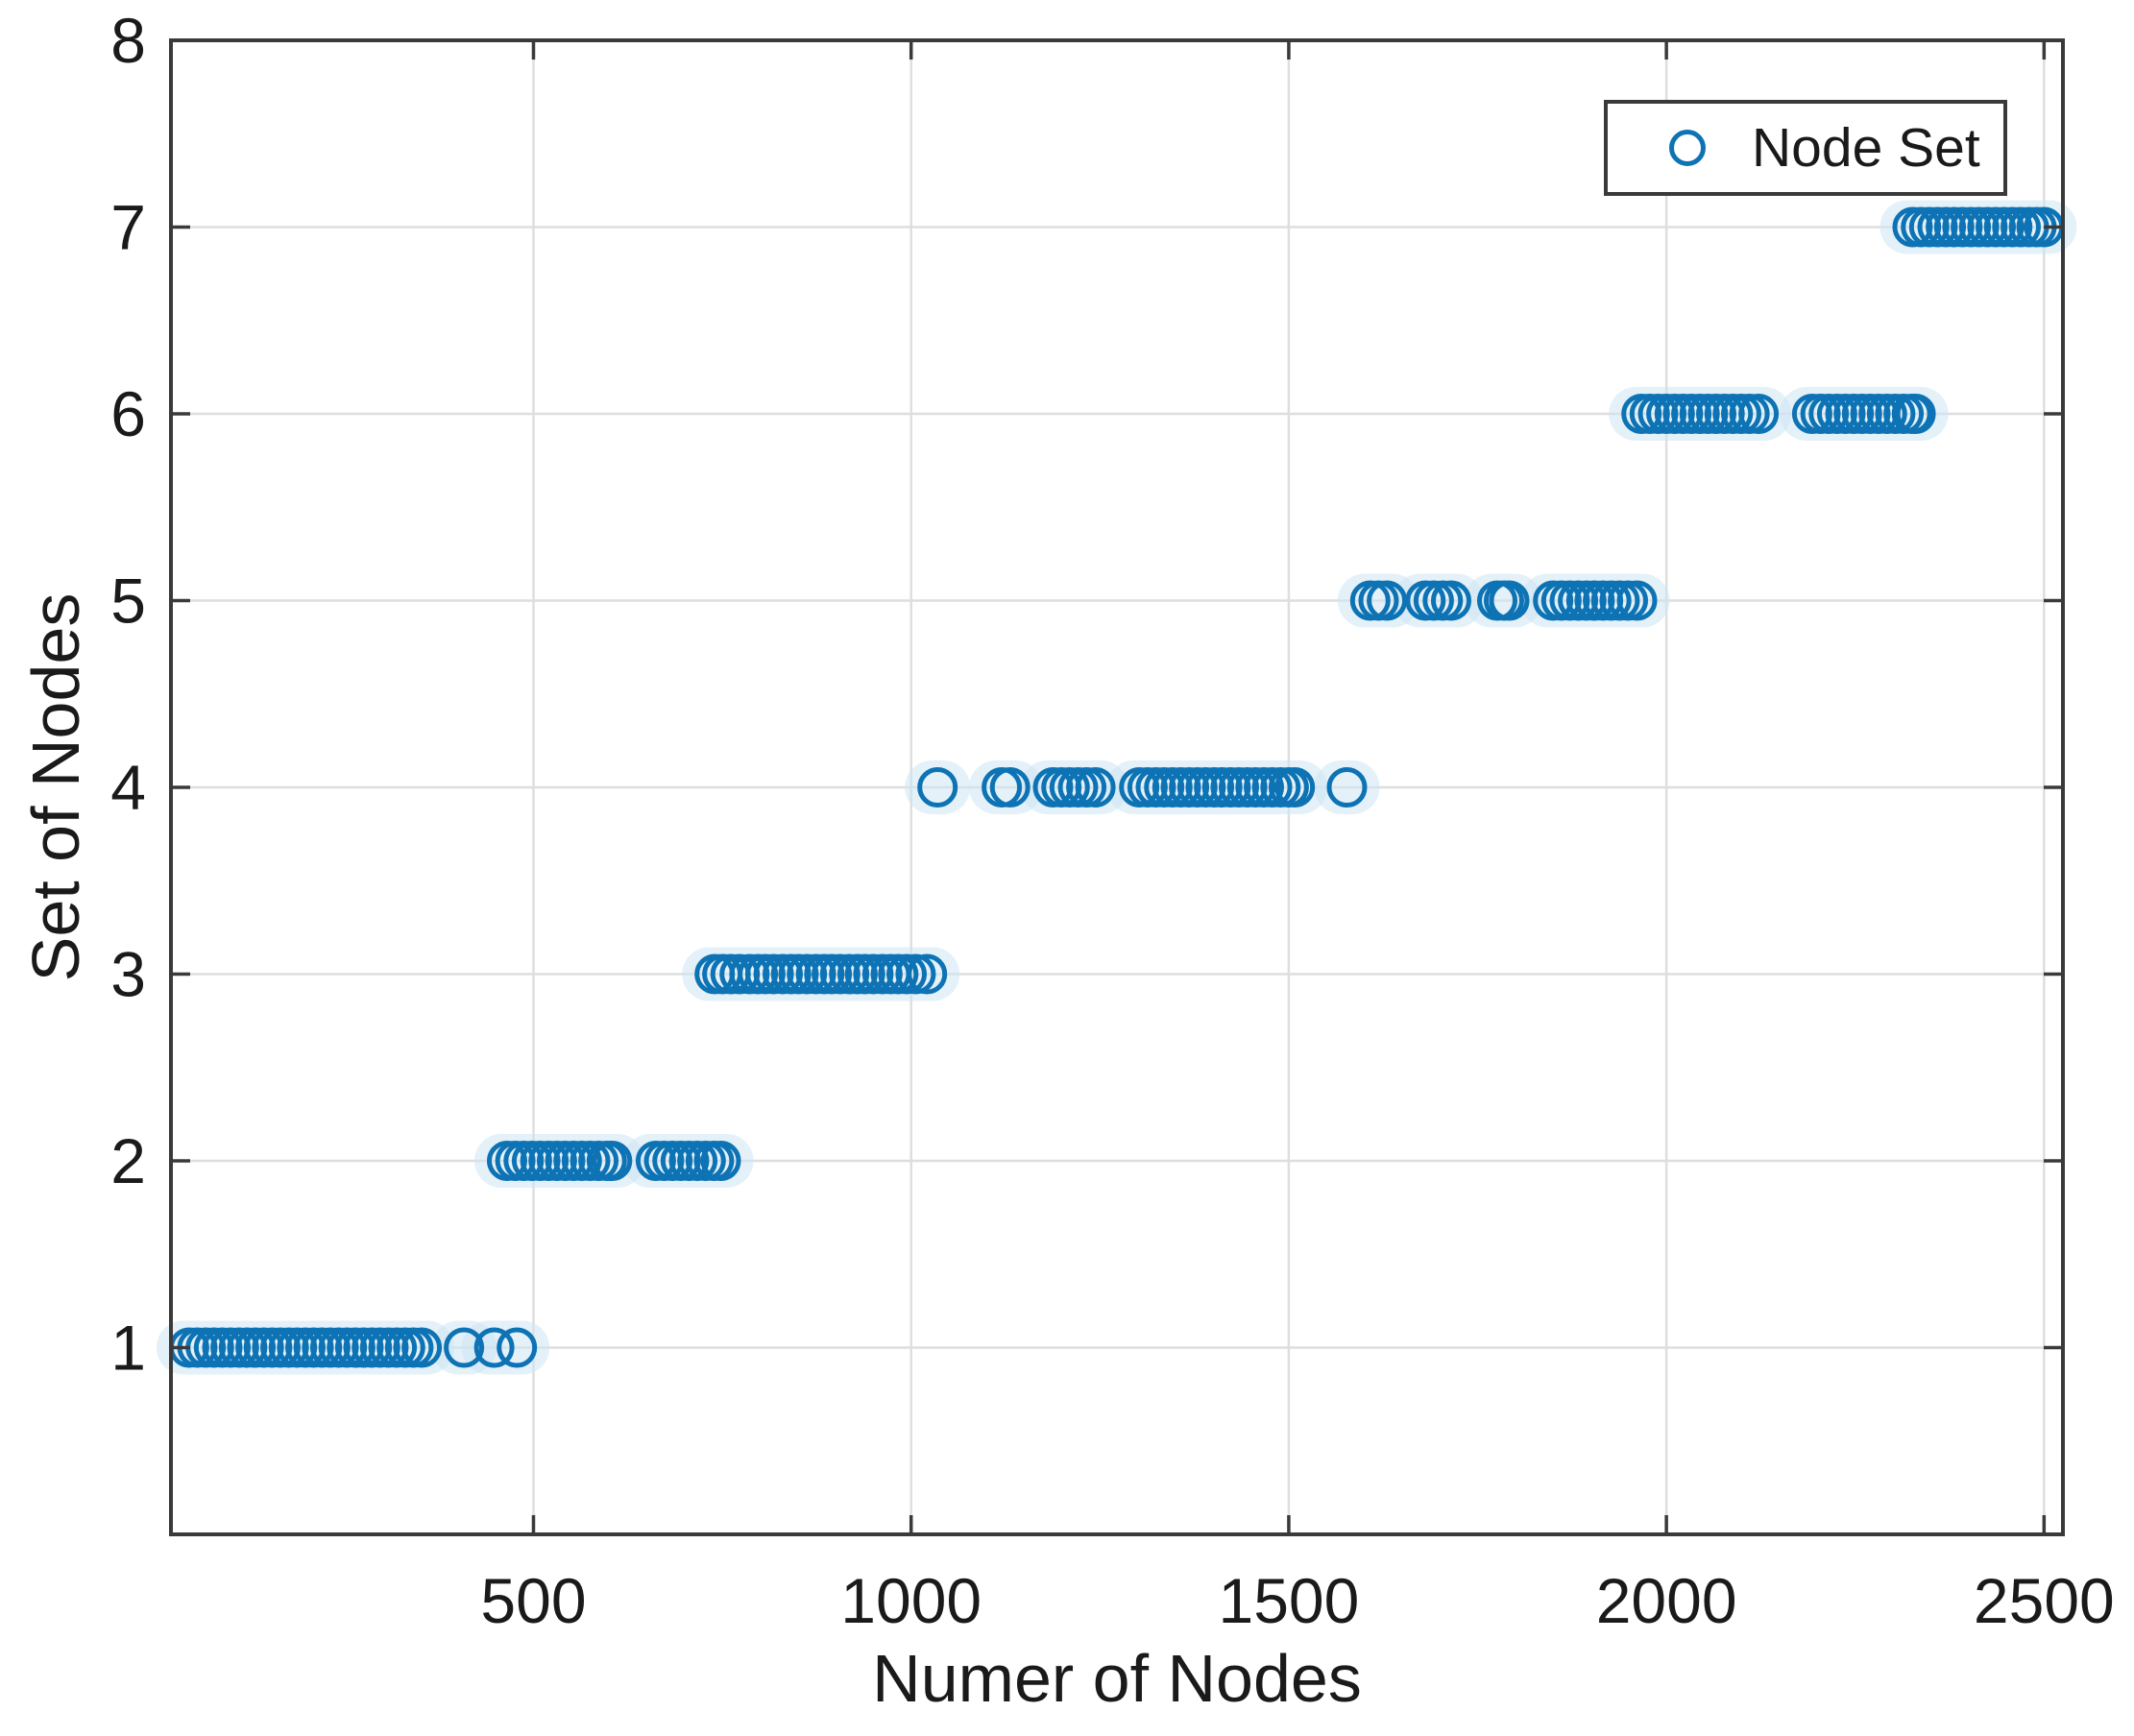  Describe the element at coordinates (128, 601) in the screenshot. I see `y-tick-label: 5` at that location.